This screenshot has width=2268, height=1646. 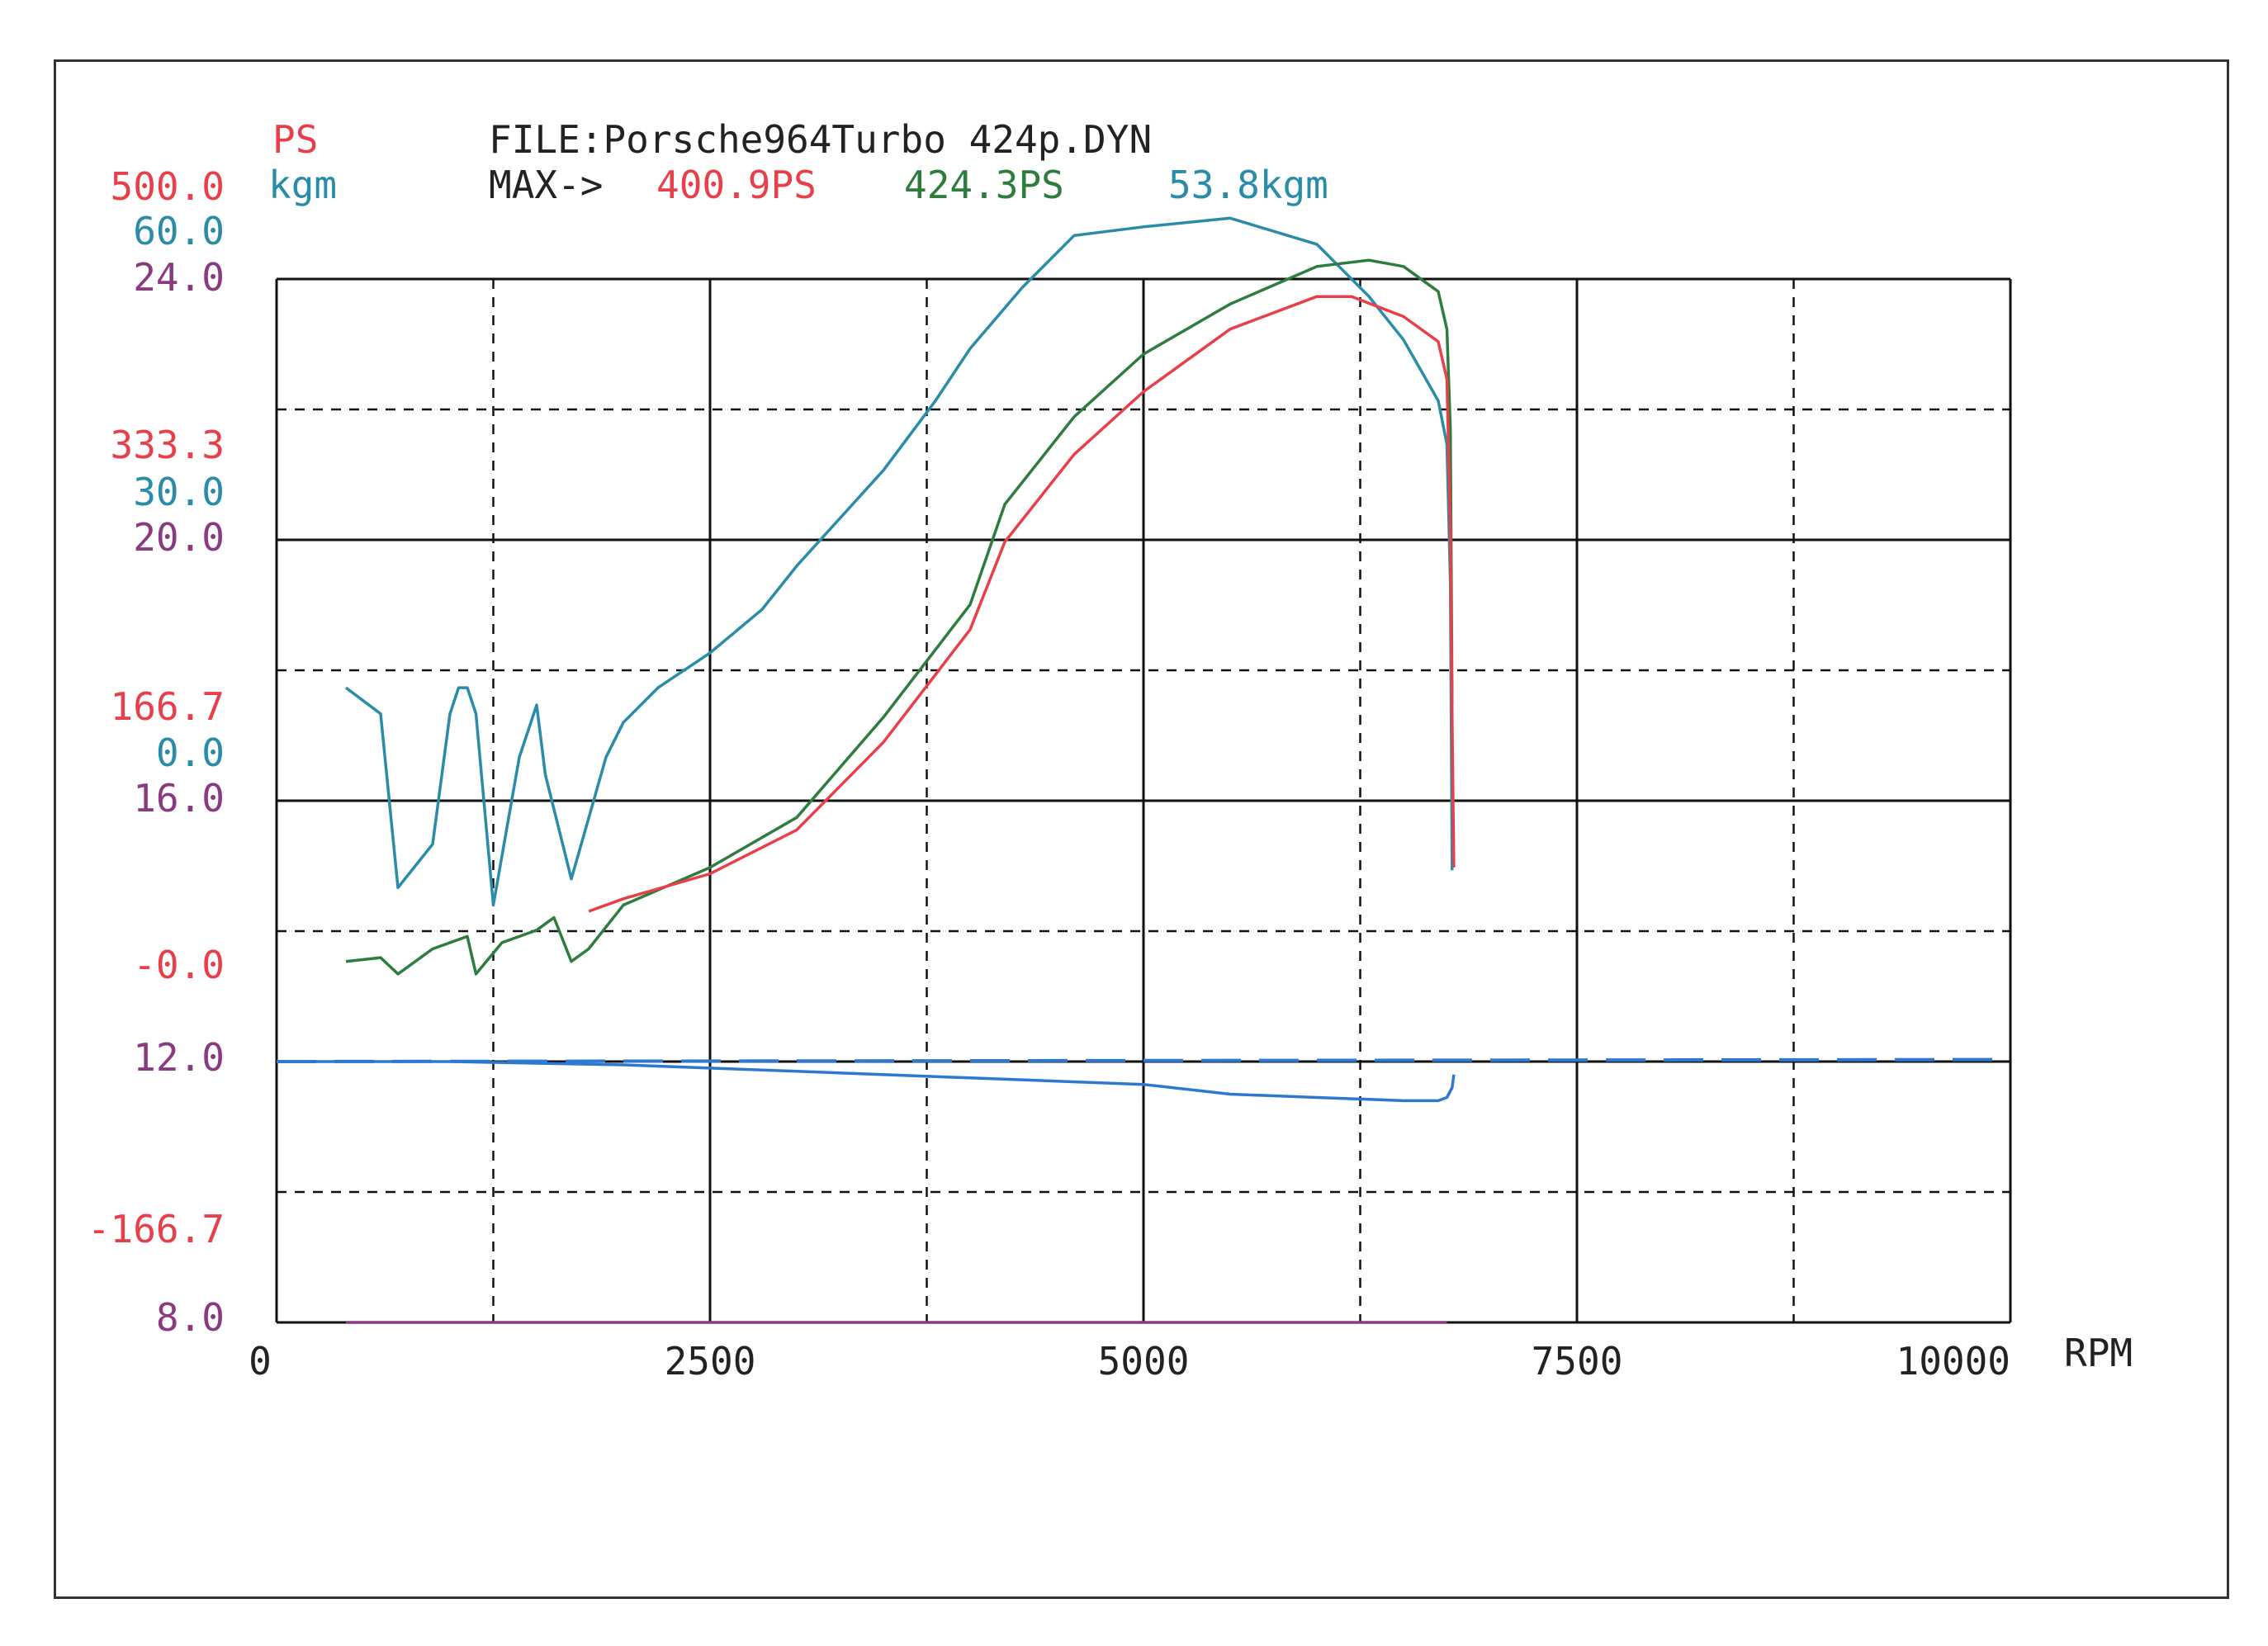 I want to click on secondary-tick-4: 8.0, so click(x=190, y=1317).